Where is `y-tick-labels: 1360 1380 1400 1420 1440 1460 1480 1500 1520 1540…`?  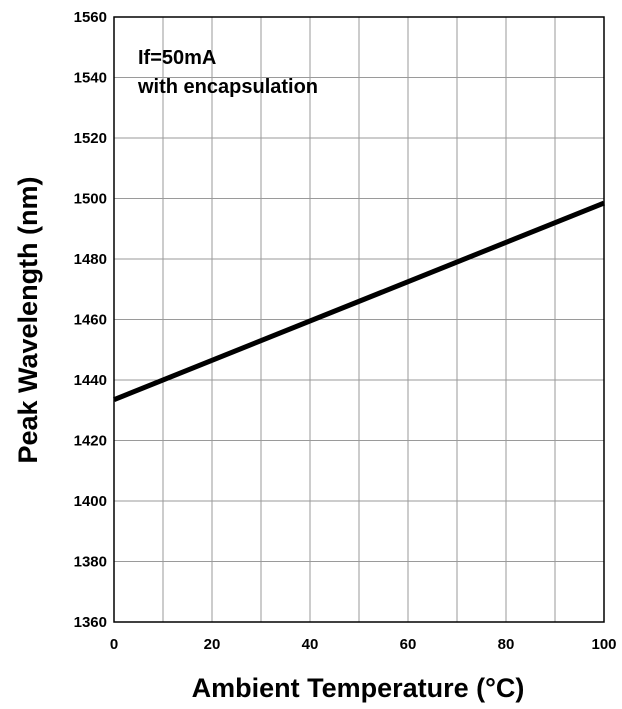
y-tick-labels: 1360 1380 1400 1420 1440 1460 1480 1500 1520 1540… is located at coordinates (90, 320).